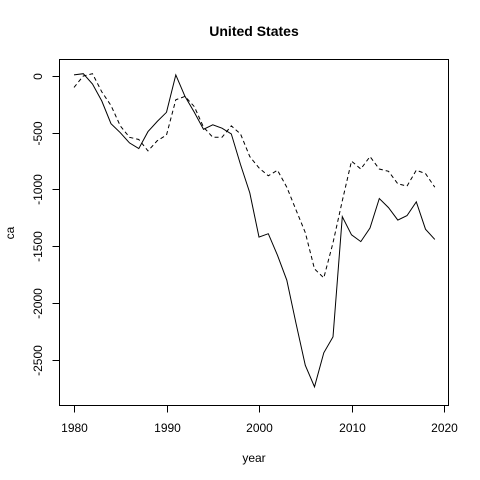 This screenshot has width=480, height=480. I want to click on x-tick-label: 1990, so click(167, 428).